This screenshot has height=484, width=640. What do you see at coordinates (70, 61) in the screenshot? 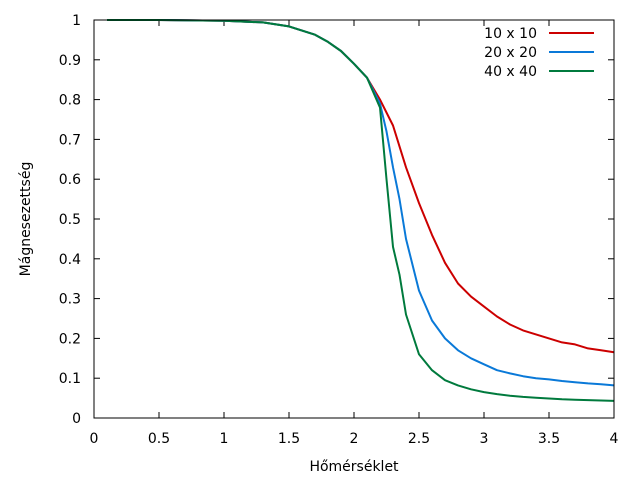
I see `y-tick-label: 0.9` at bounding box center [70, 61].